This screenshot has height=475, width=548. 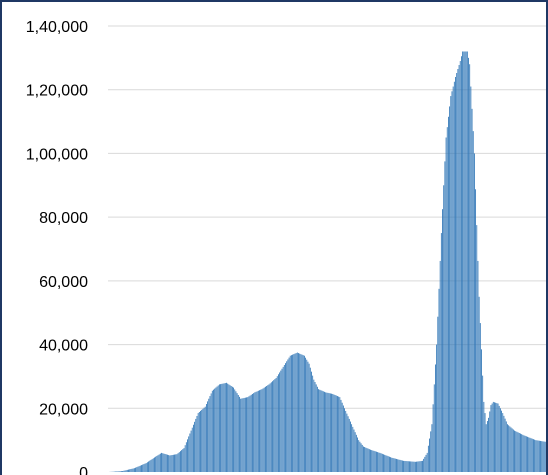 What do you see at coordinates (57, 154) in the screenshot?
I see `y-tick-label: 1,00,000` at bounding box center [57, 154].